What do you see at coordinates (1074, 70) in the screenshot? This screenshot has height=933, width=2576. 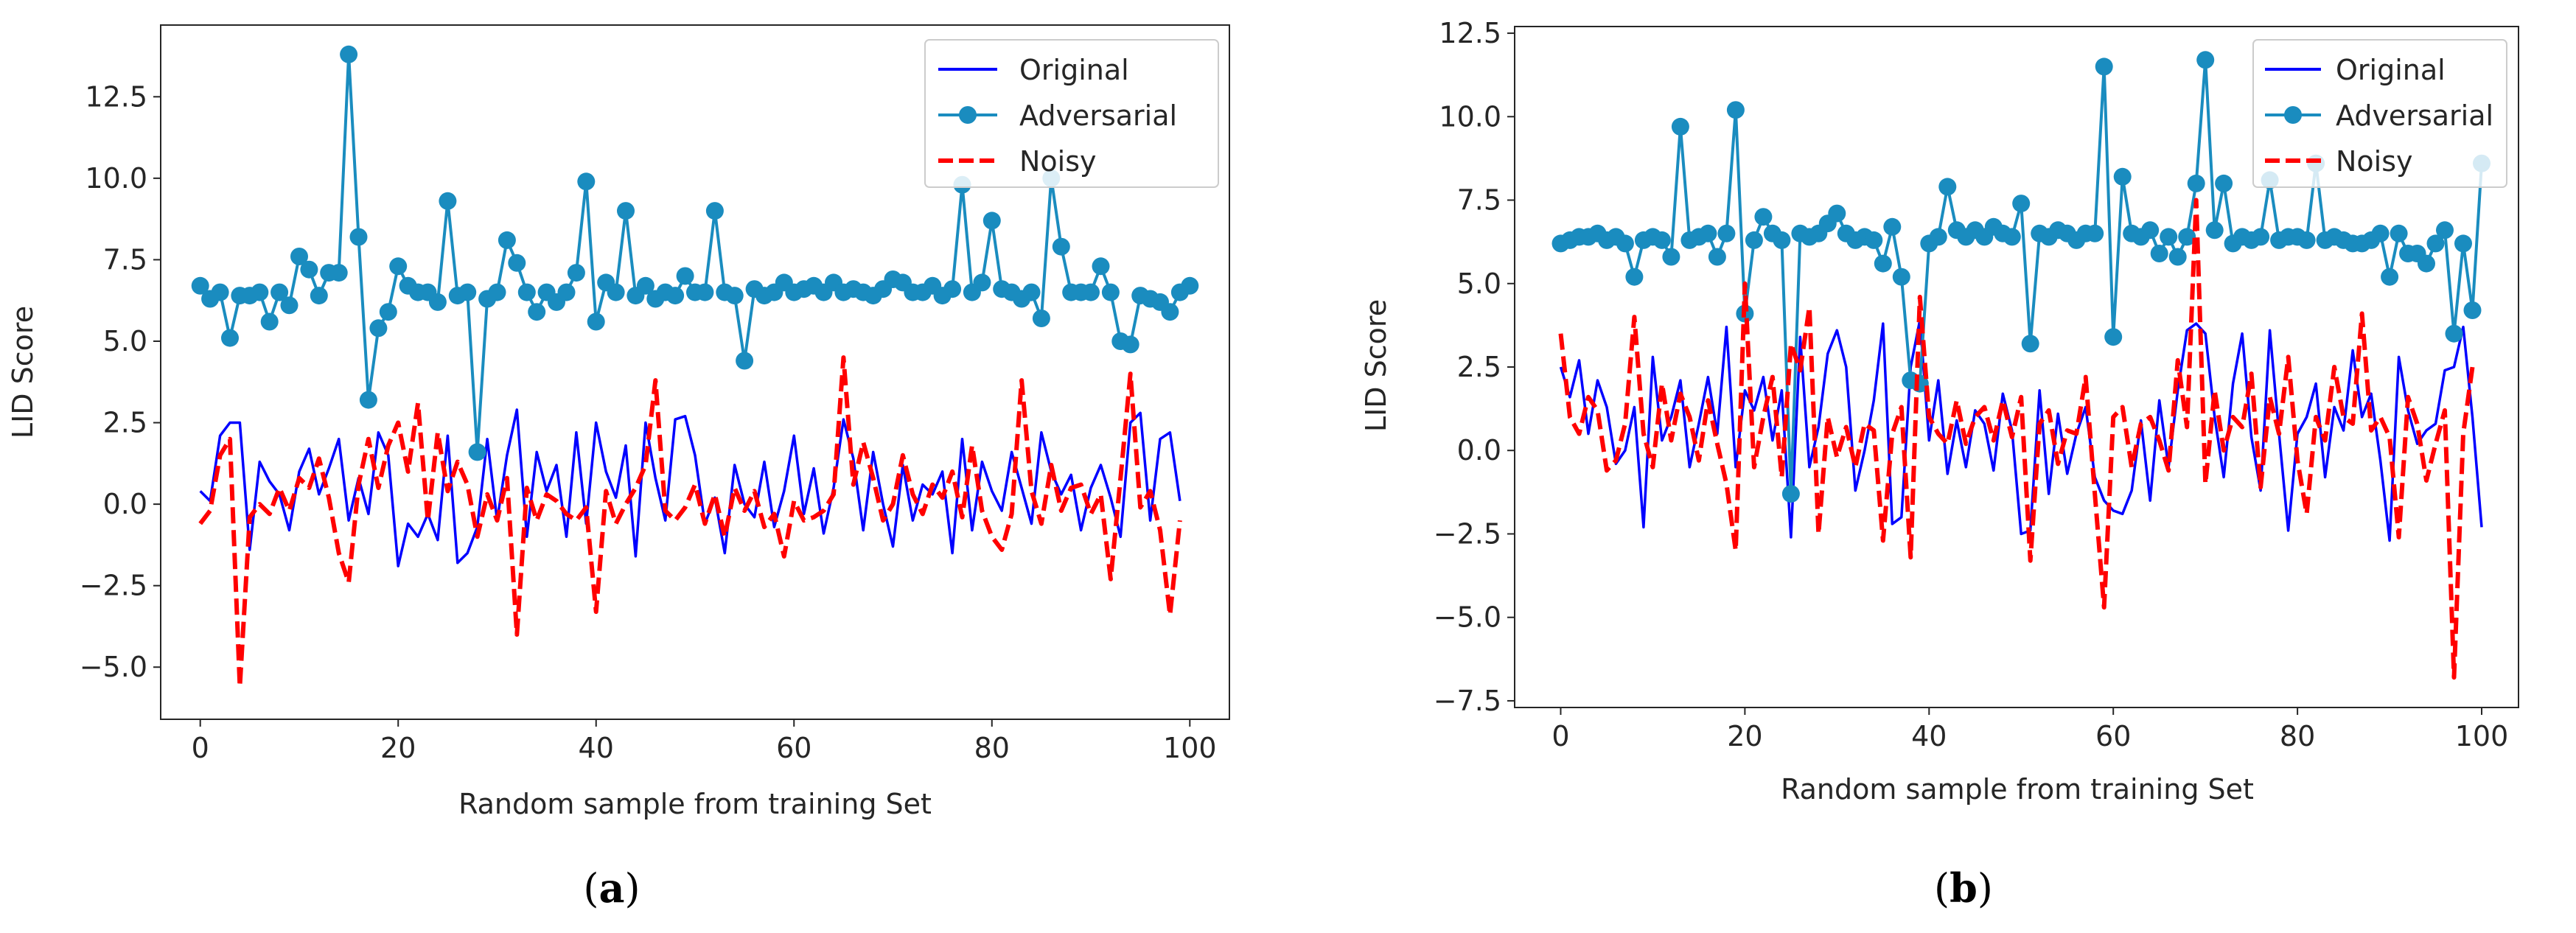 I see `legend-label-original-a: Original` at bounding box center [1074, 70].